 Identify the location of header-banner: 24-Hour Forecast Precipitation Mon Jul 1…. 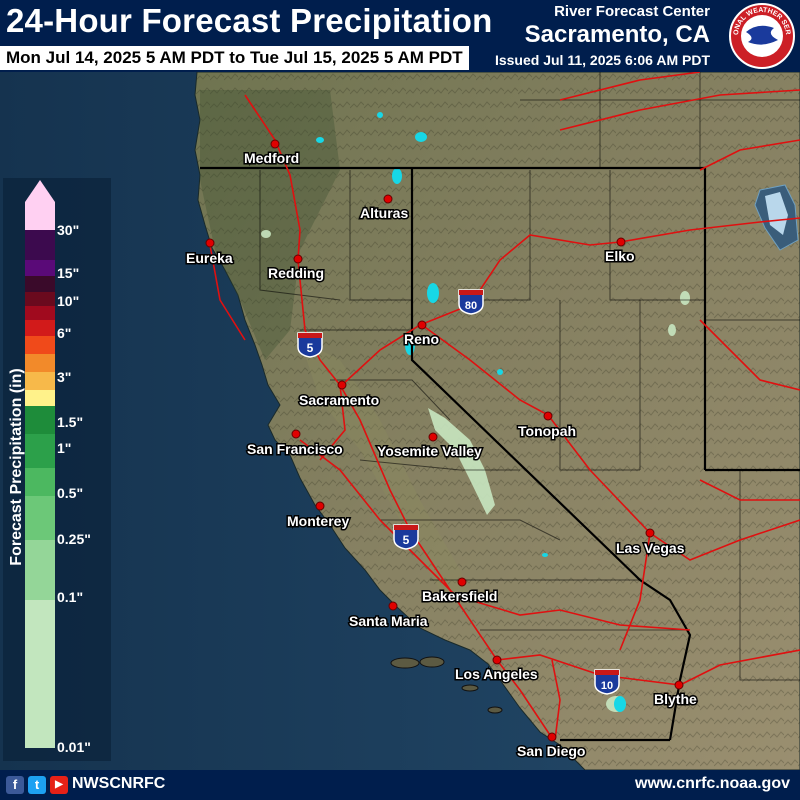
(400, 36).